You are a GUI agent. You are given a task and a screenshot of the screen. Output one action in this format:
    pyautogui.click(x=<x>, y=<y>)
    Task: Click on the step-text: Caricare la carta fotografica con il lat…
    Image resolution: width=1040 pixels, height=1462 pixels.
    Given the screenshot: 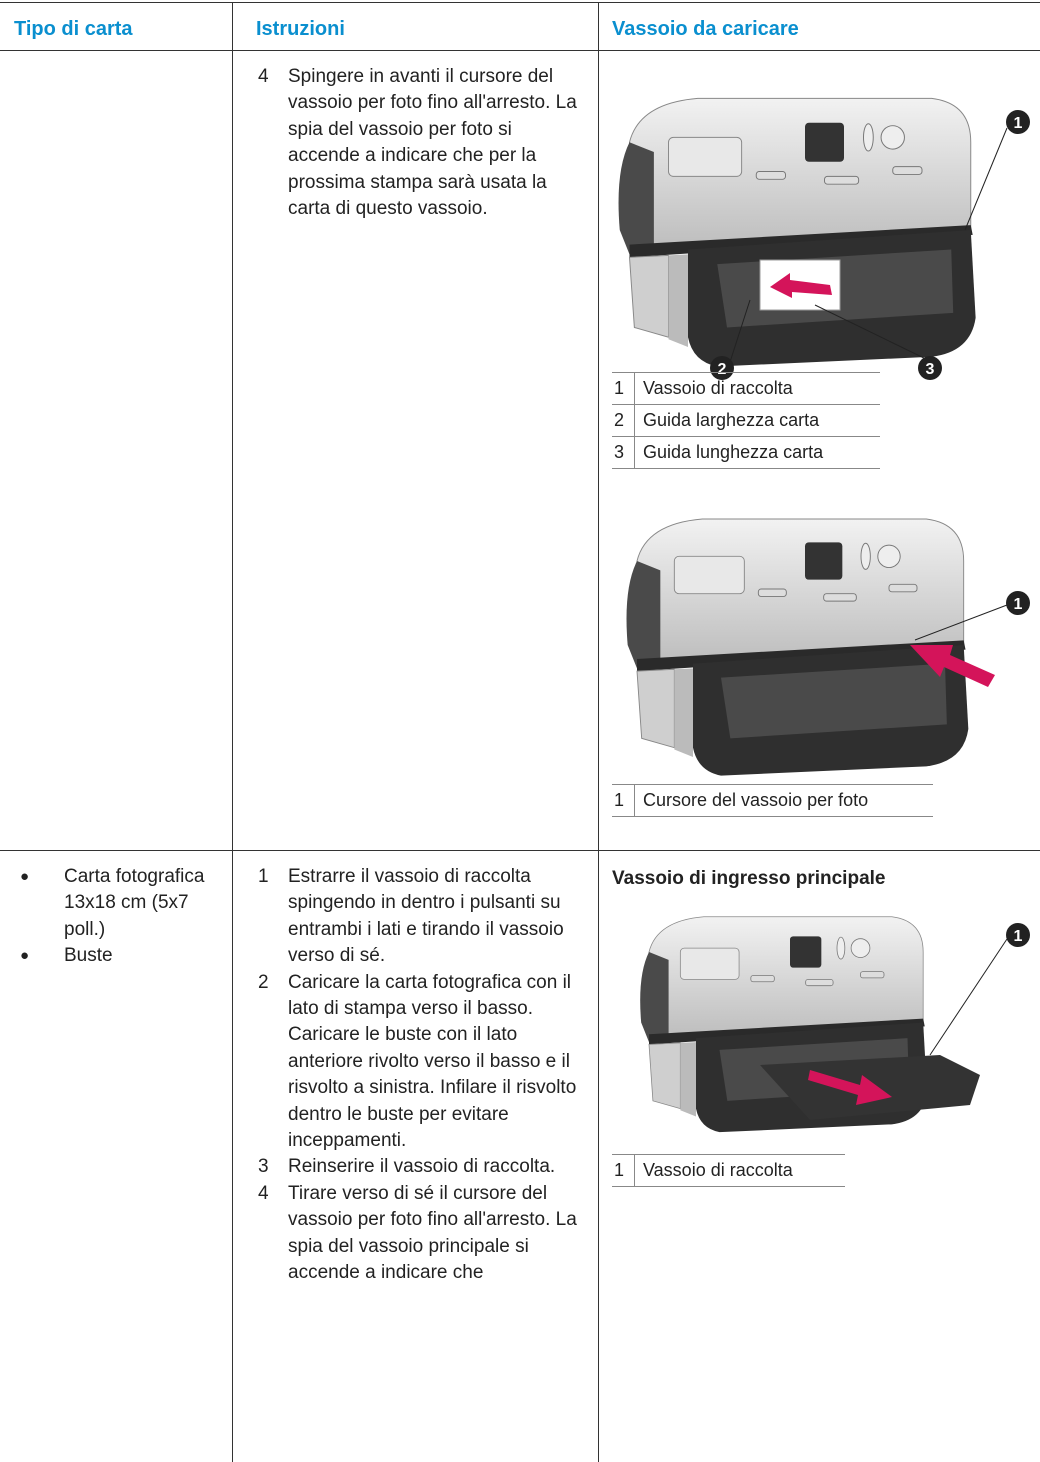 What is the action you would take?
    pyautogui.click(x=432, y=1061)
    